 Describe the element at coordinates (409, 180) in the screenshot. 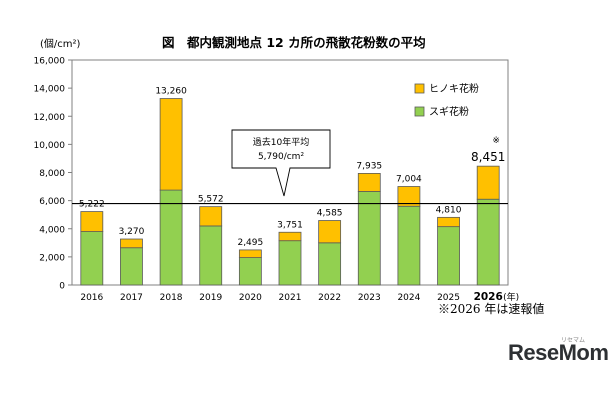

I see `total-label: 7,004` at that location.